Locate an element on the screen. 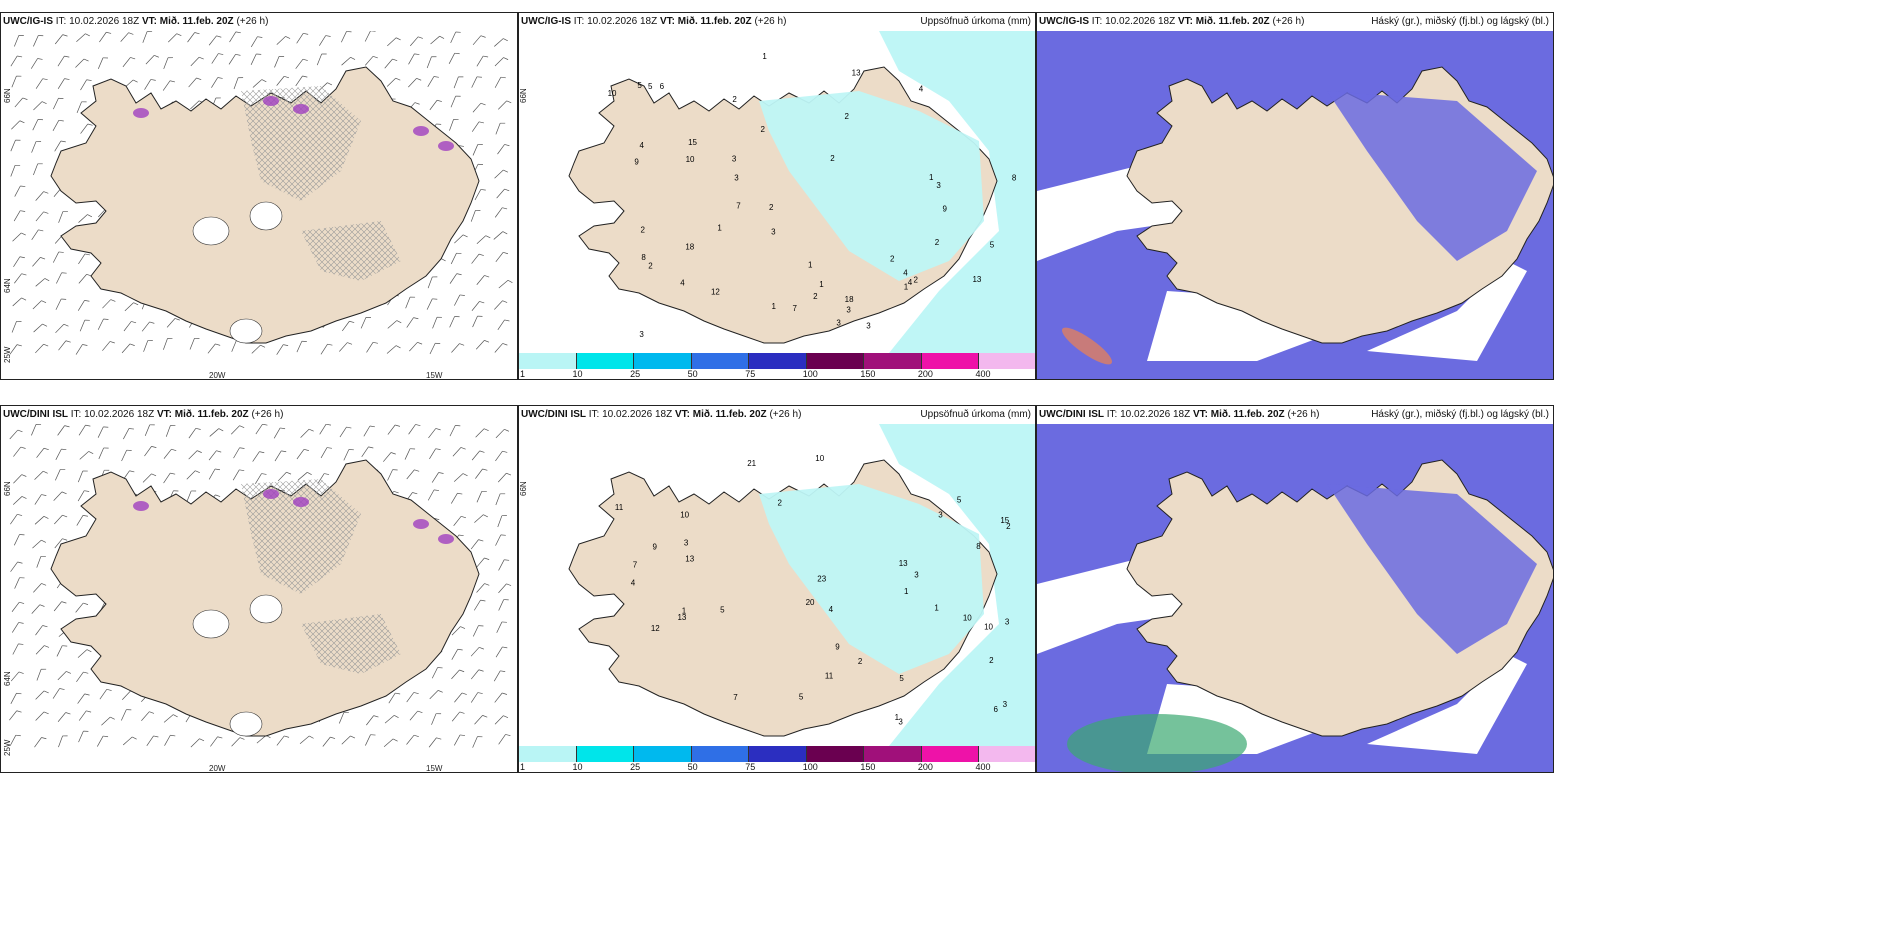 The height and width of the screenshot is (950, 1900). valid-time-value: Mið. 11.feb. 20Z is located at coordinates (1247, 414).